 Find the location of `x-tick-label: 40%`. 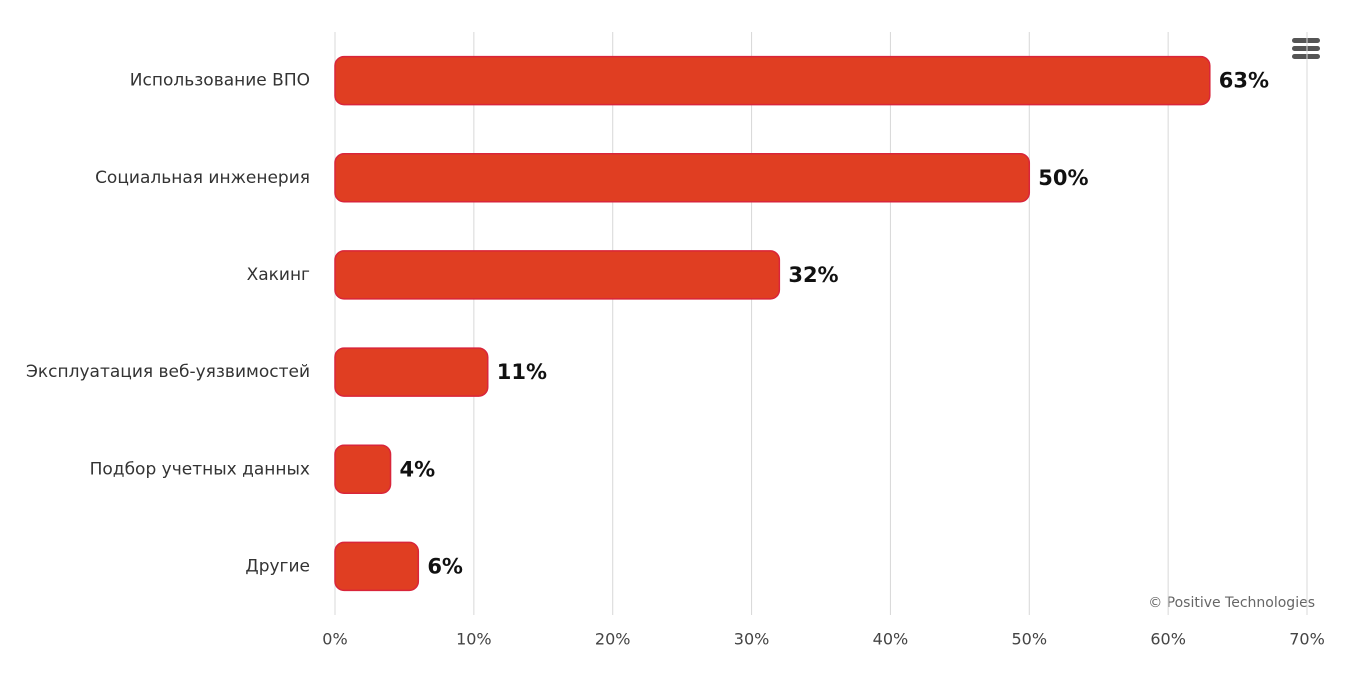

x-tick-label: 40% is located at coordinates (891, 639).